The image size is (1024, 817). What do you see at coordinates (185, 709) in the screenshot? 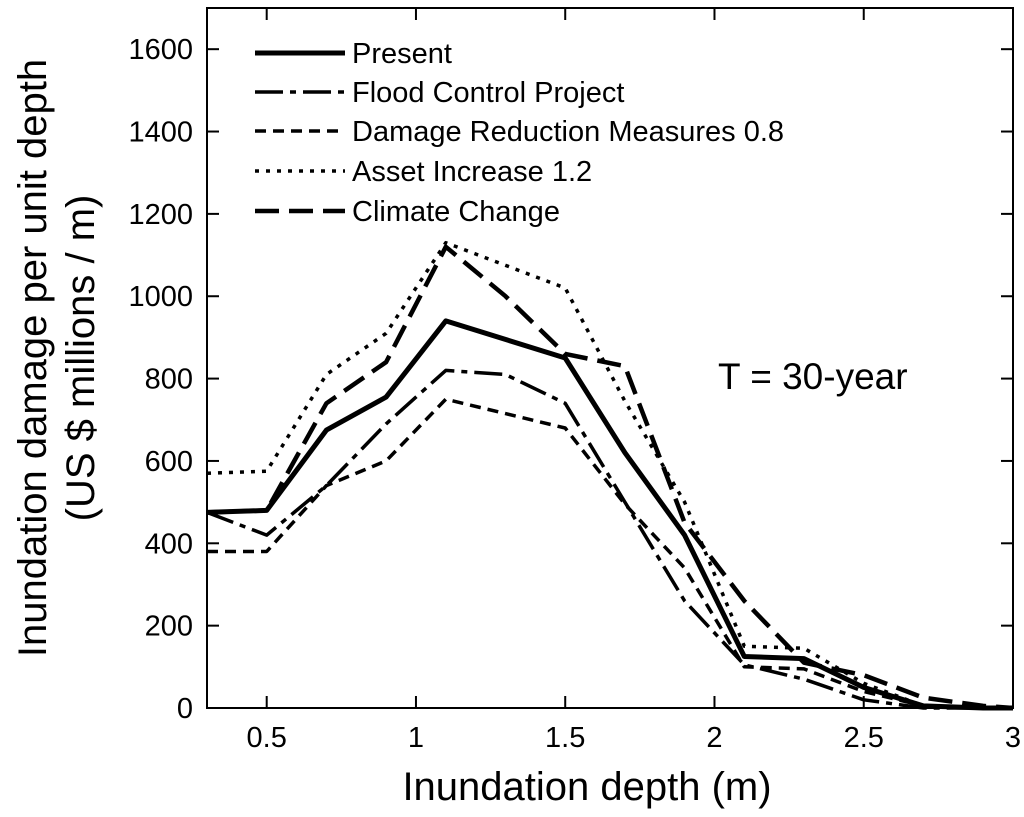
I see `y-tick-label: 0` at bounding box center [185, 709].